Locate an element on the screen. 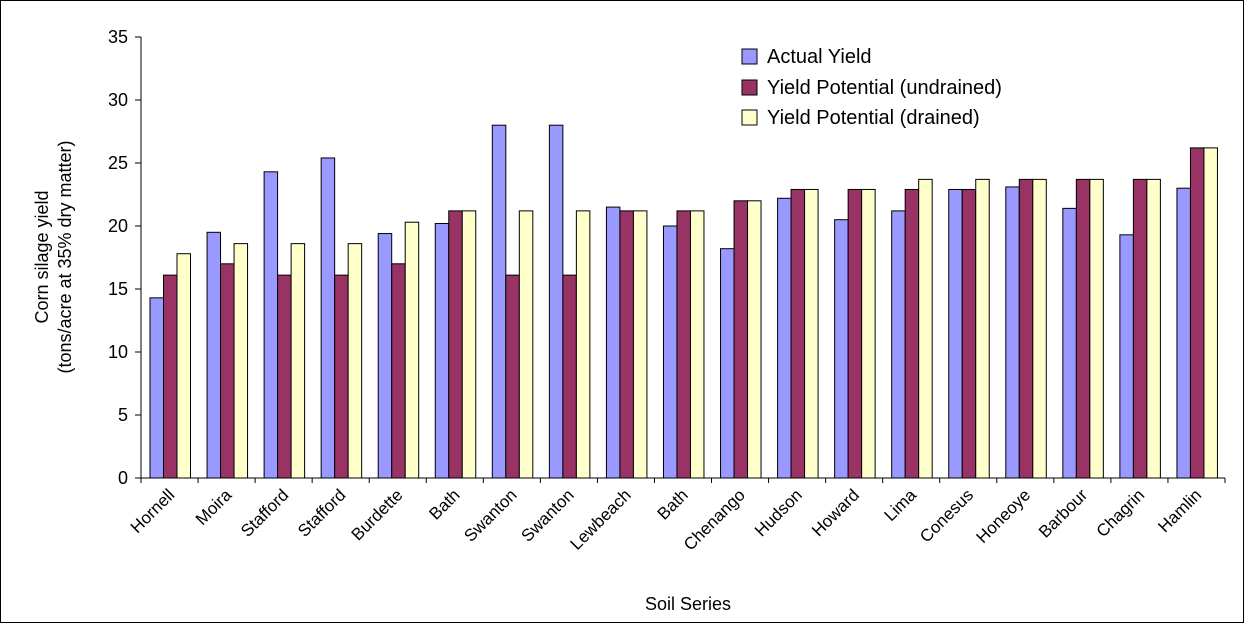 Image resolution: width=1244 pixels, height=629 pixels. y-axis-title-line2: (tons/acre at 35% dry matter) is located at coordinates (65, 256).